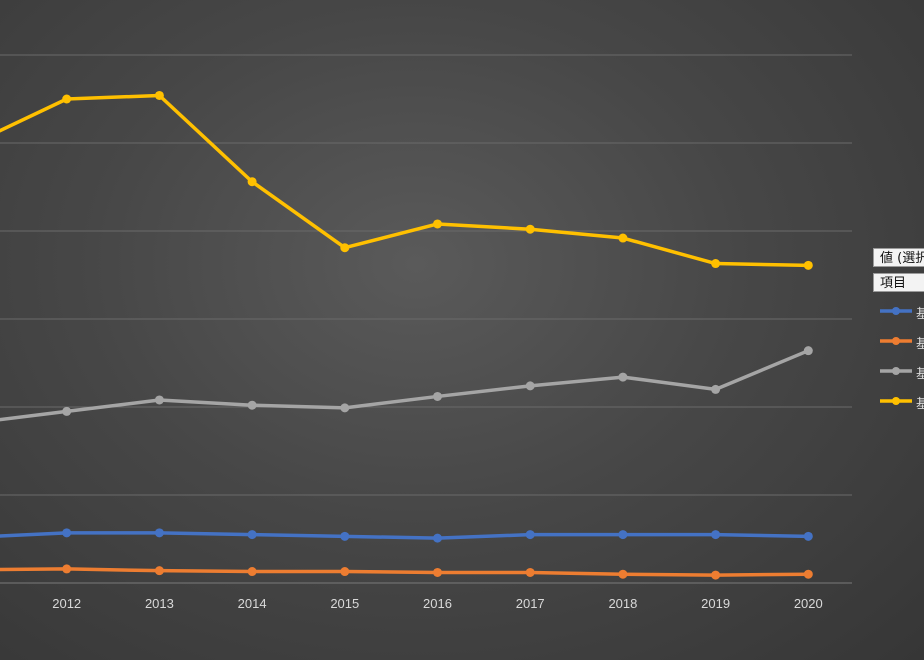 The image size is (924, 660). What do you see at coordinates (159, 603) in the screenshot?
I see `x-tick-label: 2013` at bounding box center [159, 603].